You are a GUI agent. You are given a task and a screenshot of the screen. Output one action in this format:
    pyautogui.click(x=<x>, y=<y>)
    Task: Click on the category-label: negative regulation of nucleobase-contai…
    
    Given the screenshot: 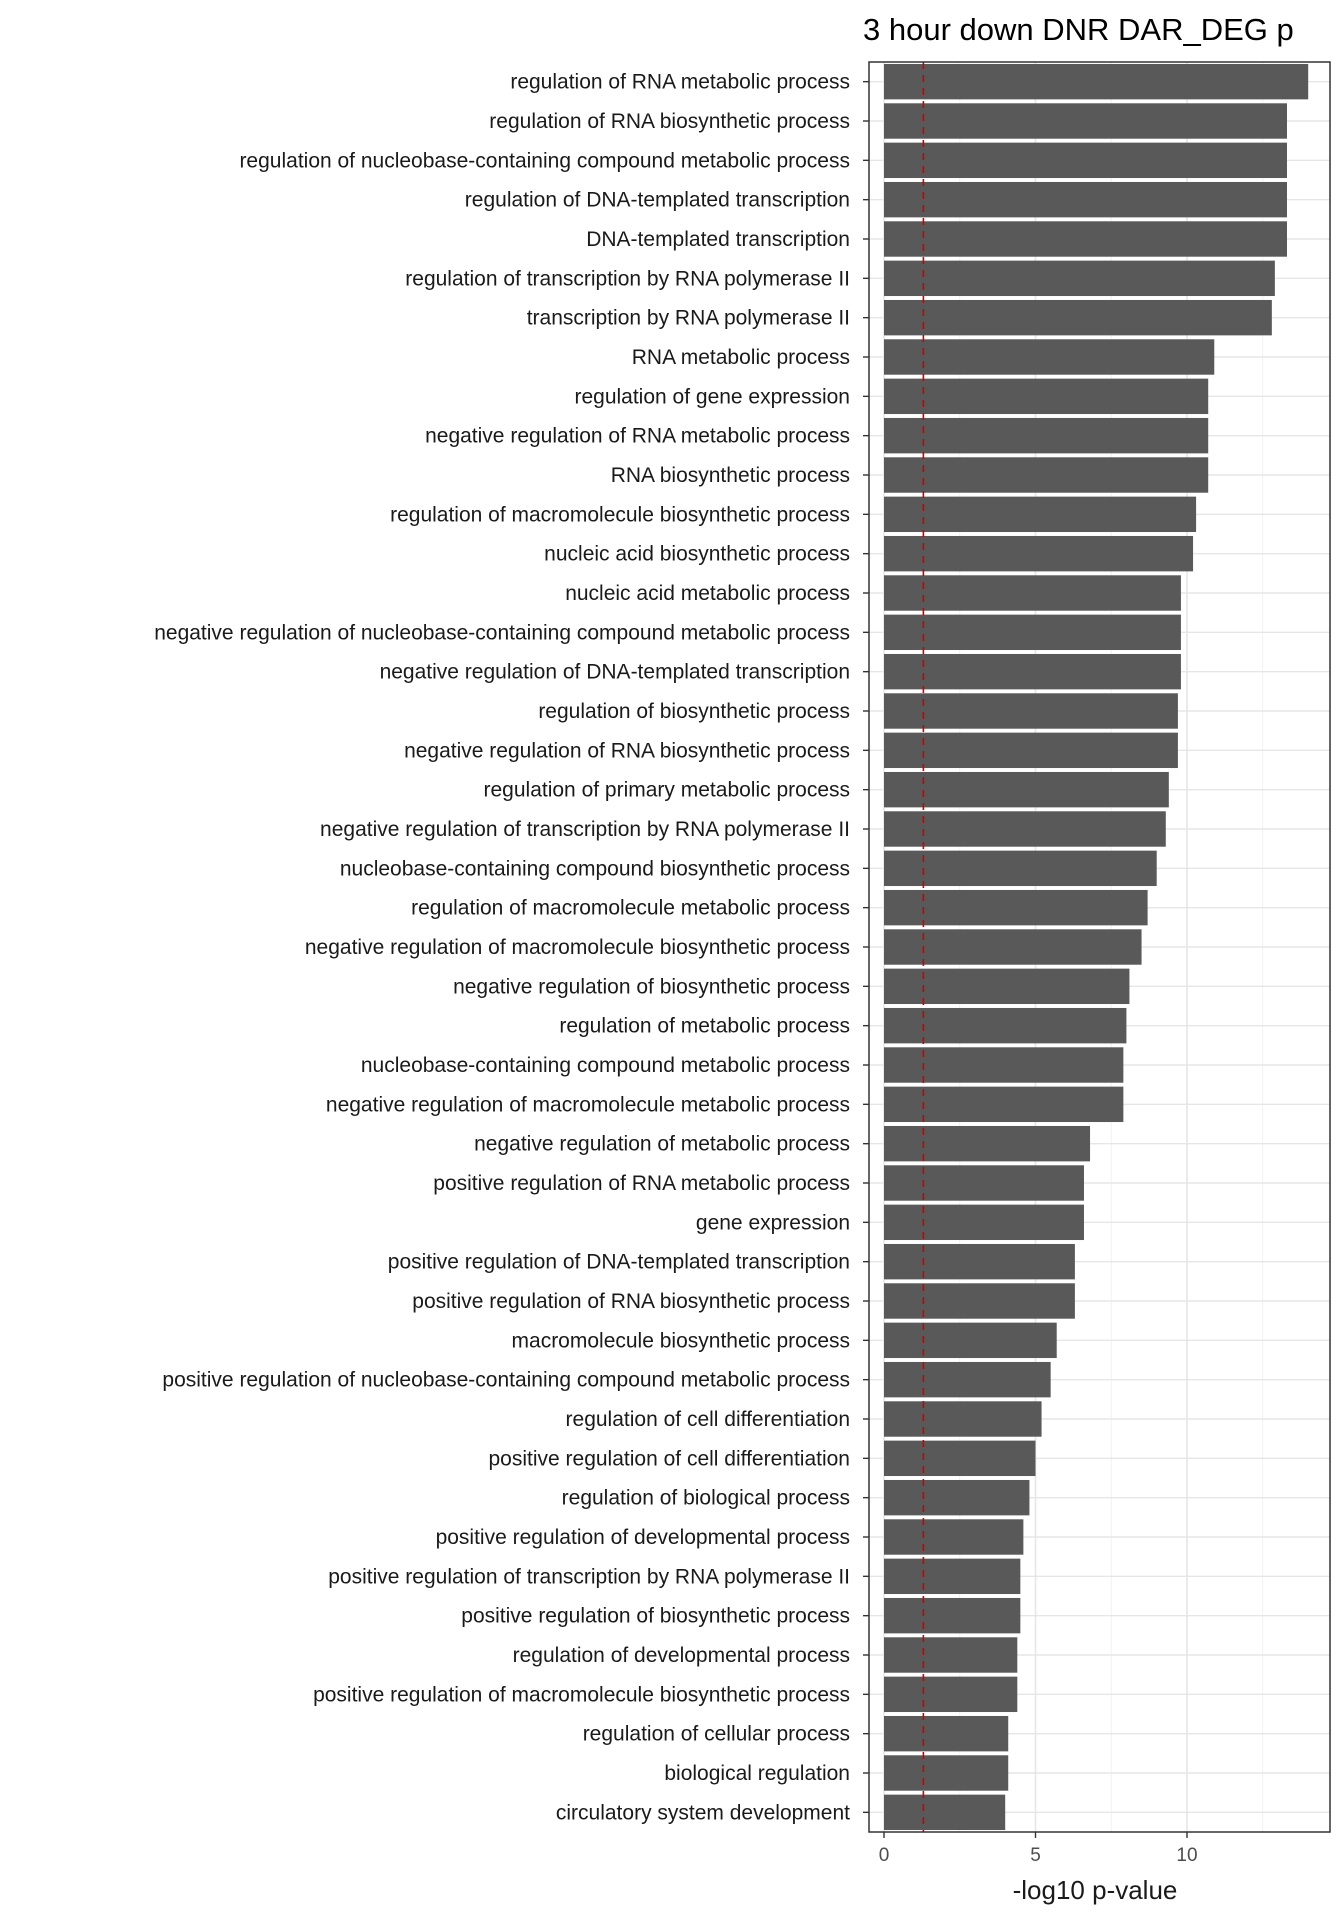 What is the action you would take?
    pyautogui.click(x=502, y=632)
    